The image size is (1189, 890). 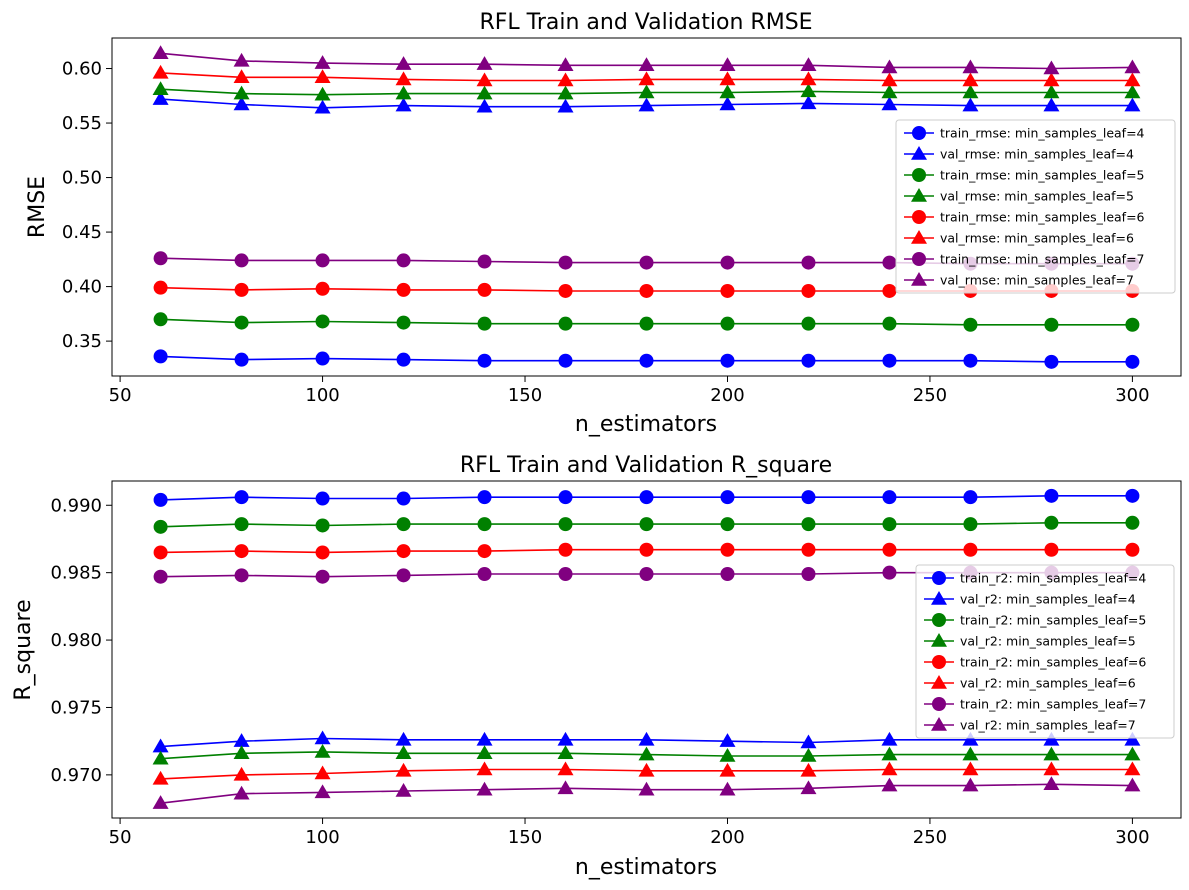 I want to click on rmse-y-axis: 0.35 0.40 0.45 0.50 0.55 0.60, so click(x=87, y=205).